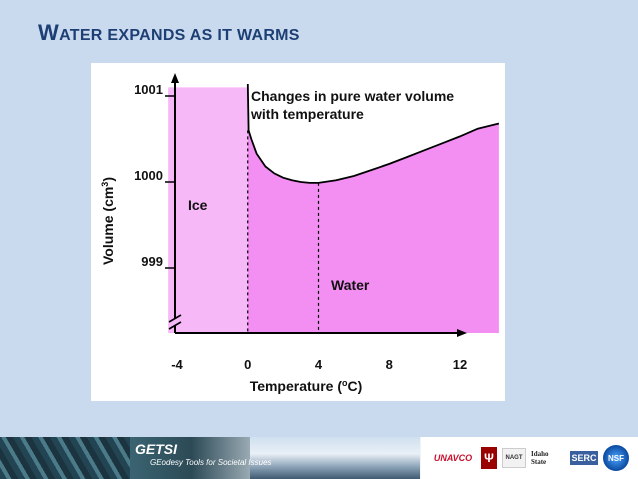 This screenshot has width=638, height=479. What do you see at coordinates (108, 221) in the screenshot?
I see `y-axis-label: Volume (cm3)` at bounding box center [108, 221].